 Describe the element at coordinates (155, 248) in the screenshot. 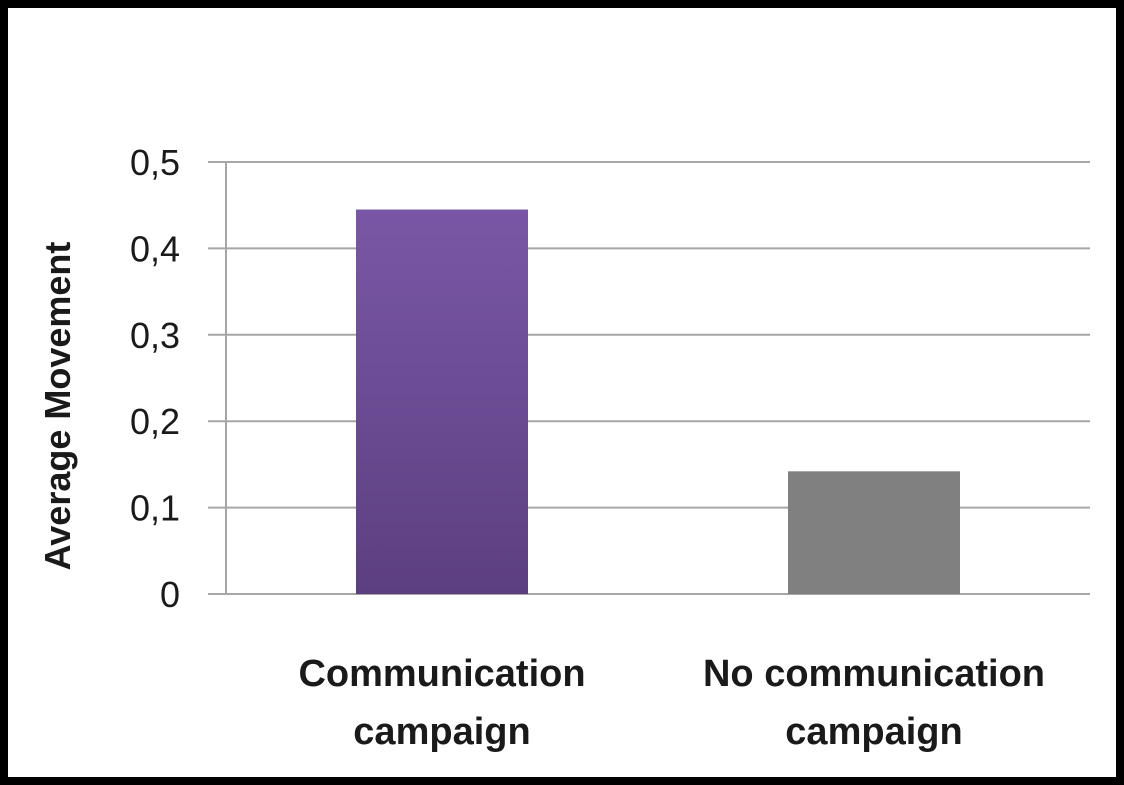

I see `y-tick-label: 0,4` at that location.